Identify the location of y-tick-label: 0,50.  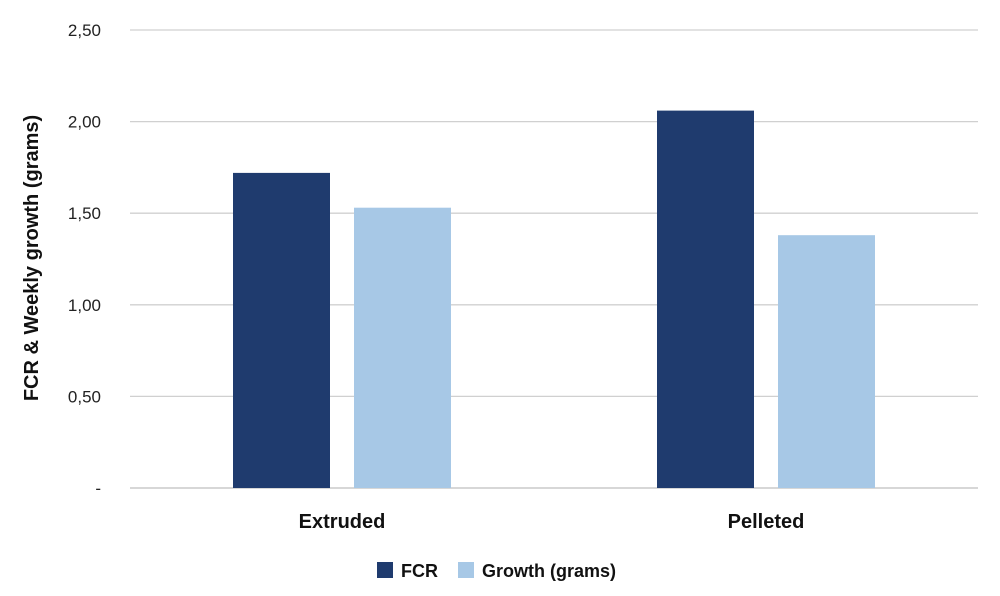
(84, 396).